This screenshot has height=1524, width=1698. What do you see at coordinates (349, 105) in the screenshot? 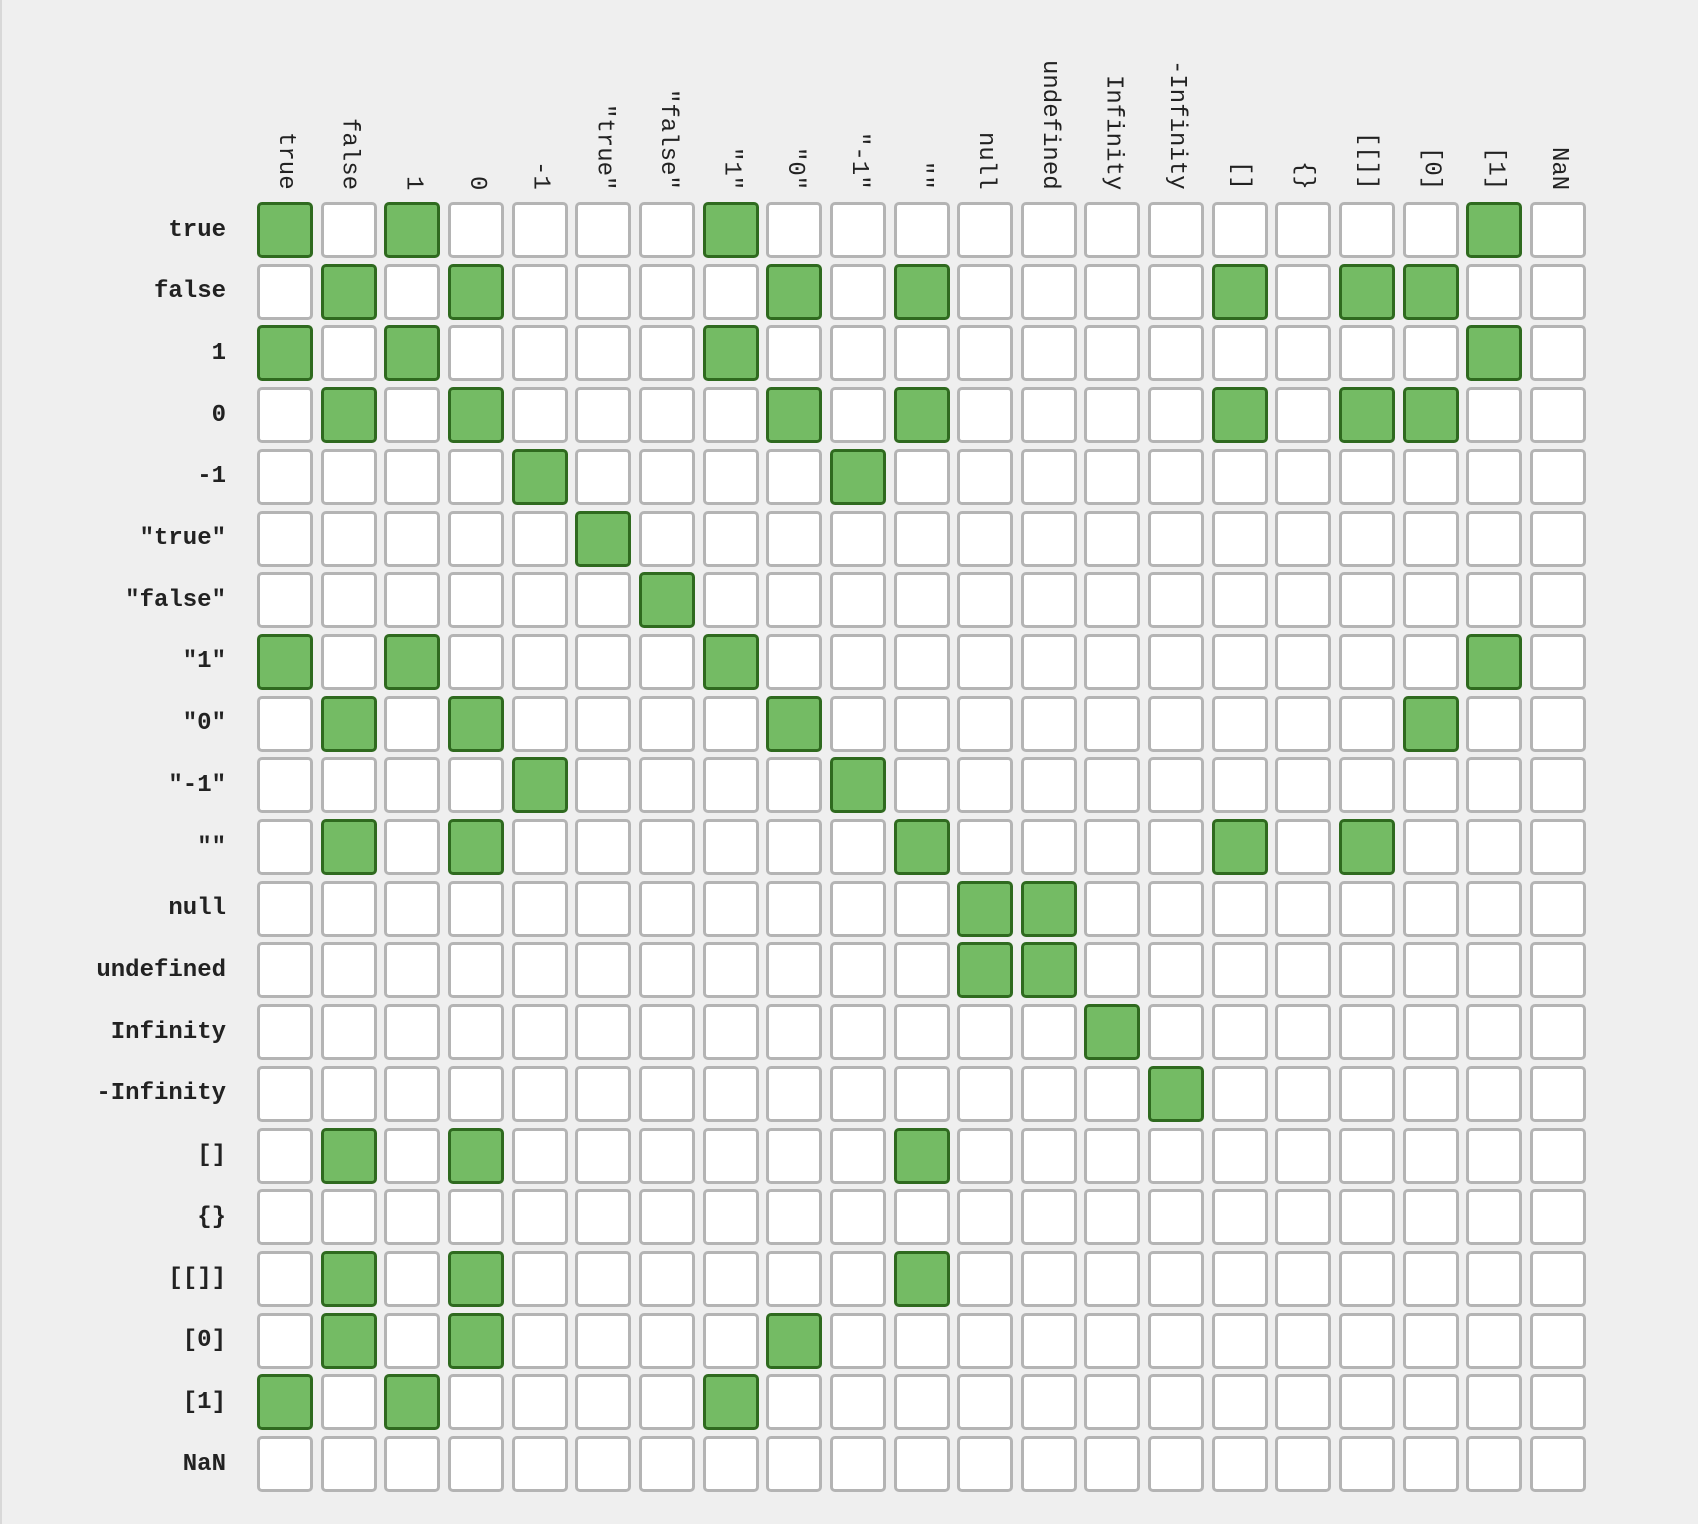
I see `column-header: false` at bounding box center [349, 105].